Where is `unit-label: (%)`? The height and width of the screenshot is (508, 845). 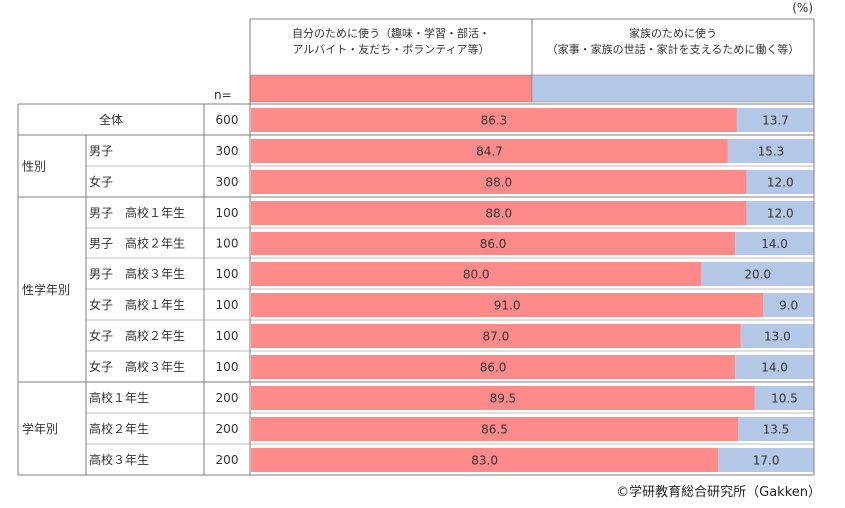 unit-label: (%) is located at coordinates (802, 8).